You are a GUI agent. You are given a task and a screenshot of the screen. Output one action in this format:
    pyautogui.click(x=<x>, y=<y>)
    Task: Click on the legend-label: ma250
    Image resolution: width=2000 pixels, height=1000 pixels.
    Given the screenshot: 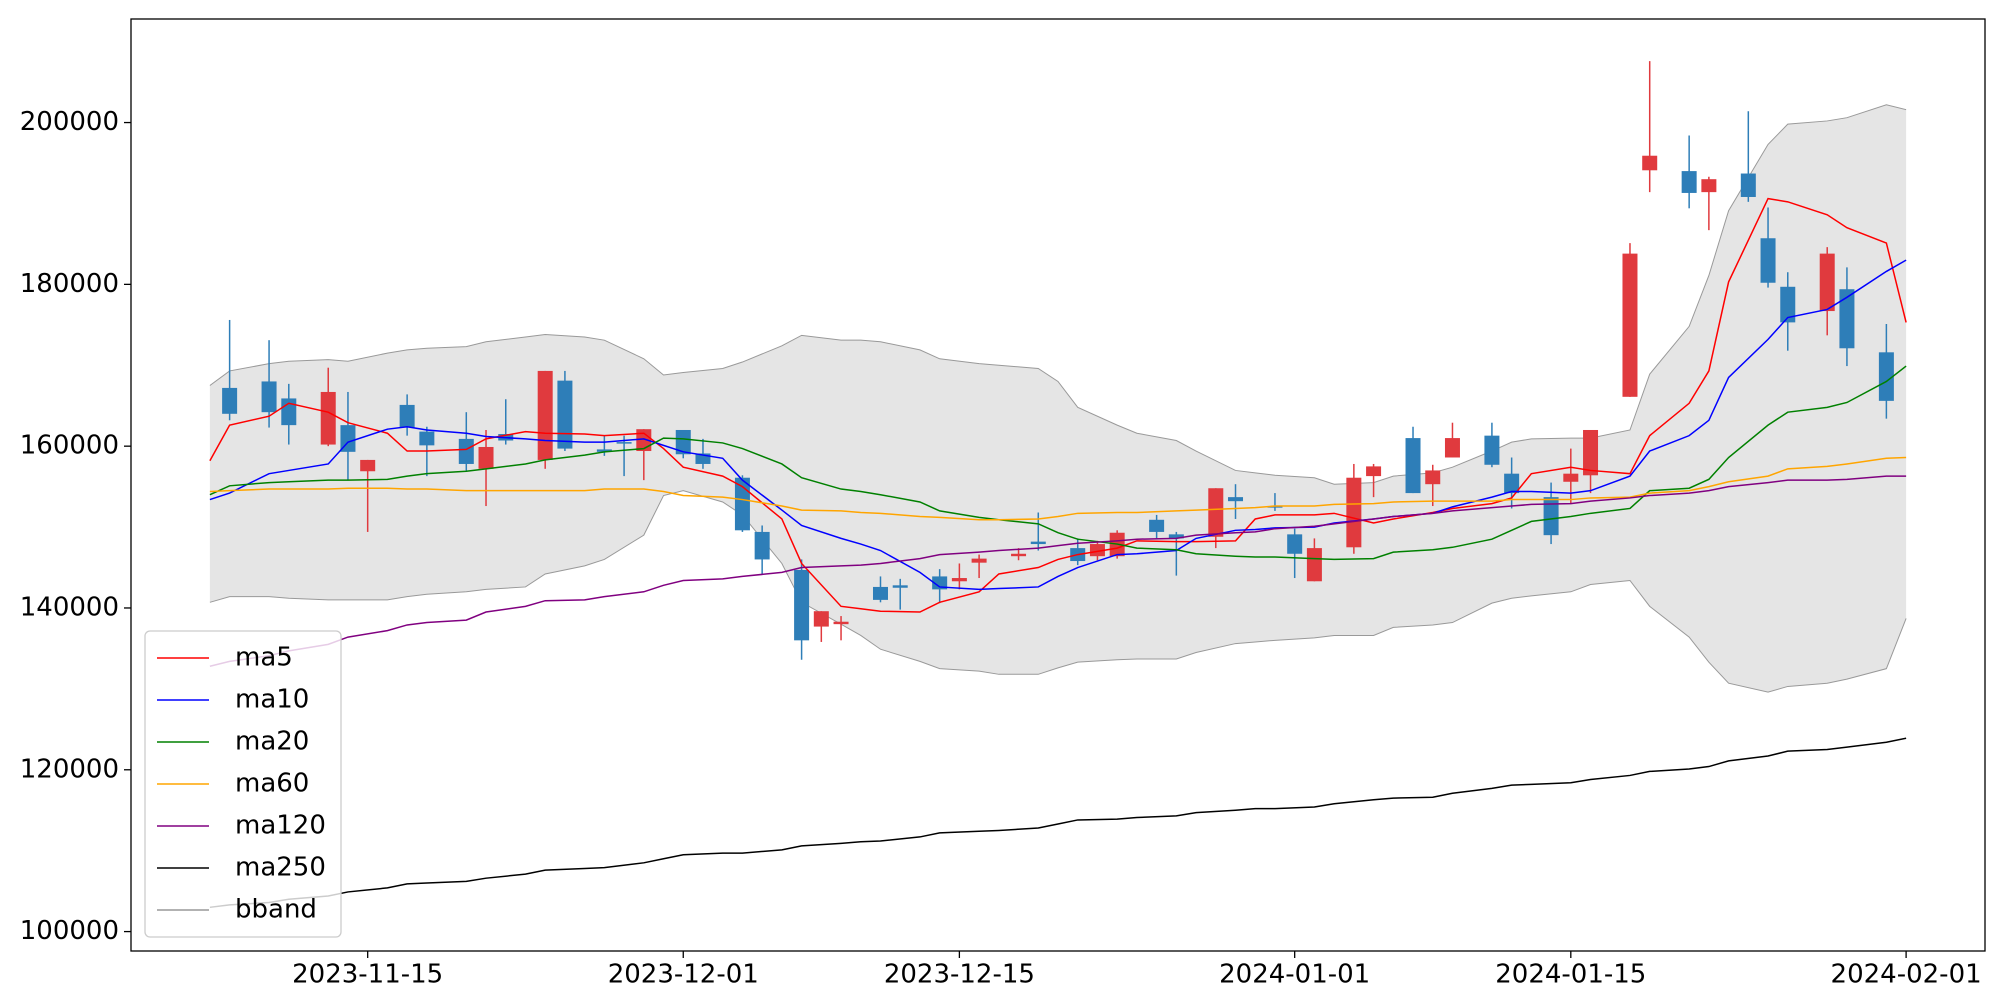 What is the action you would take?
    pyautogui.click(x=280, y=868)
    